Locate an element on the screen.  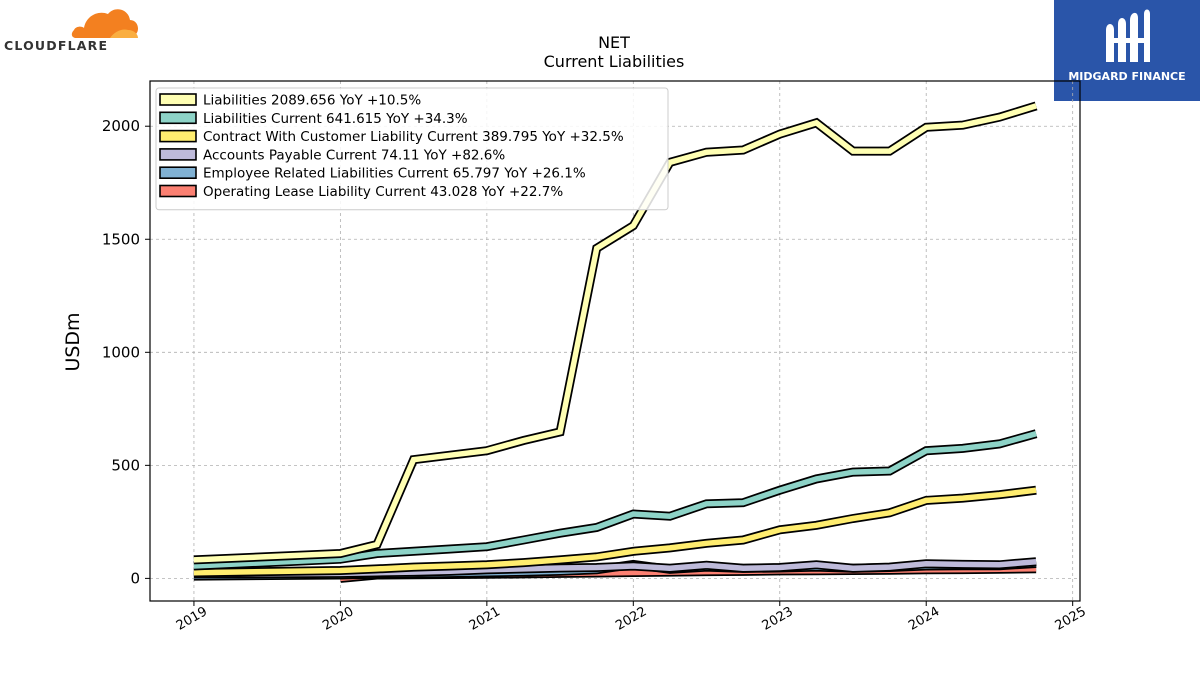
chart-subtitle: Current Liabilities is located at coordinates (614, 61).